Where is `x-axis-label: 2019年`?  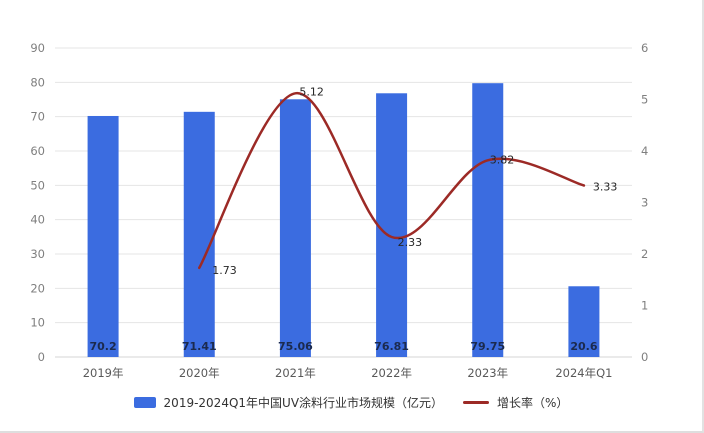
x-axis-label: 2019年 is located at coordinates (103, 373).